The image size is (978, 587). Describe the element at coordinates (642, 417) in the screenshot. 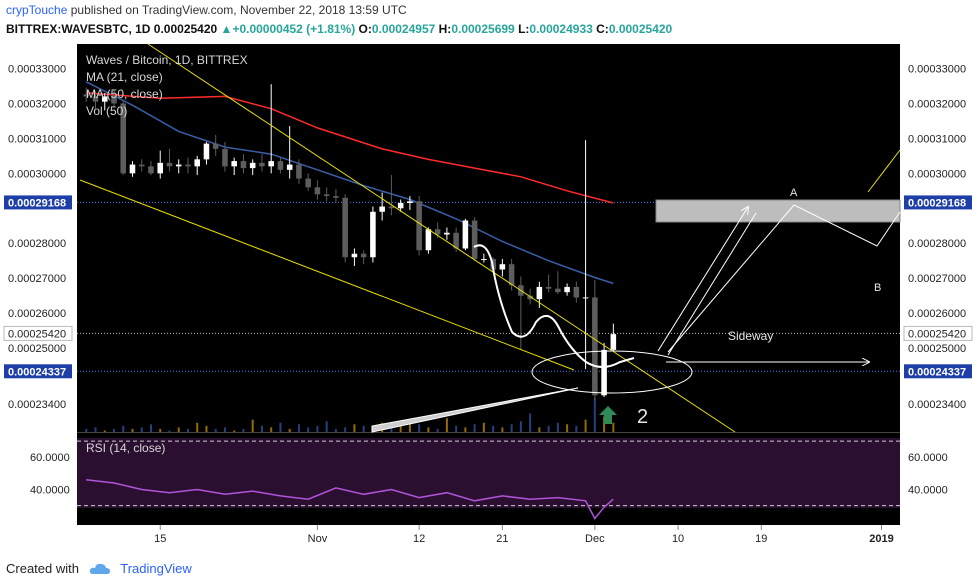

I see `wave-count-label: 2` at that location.